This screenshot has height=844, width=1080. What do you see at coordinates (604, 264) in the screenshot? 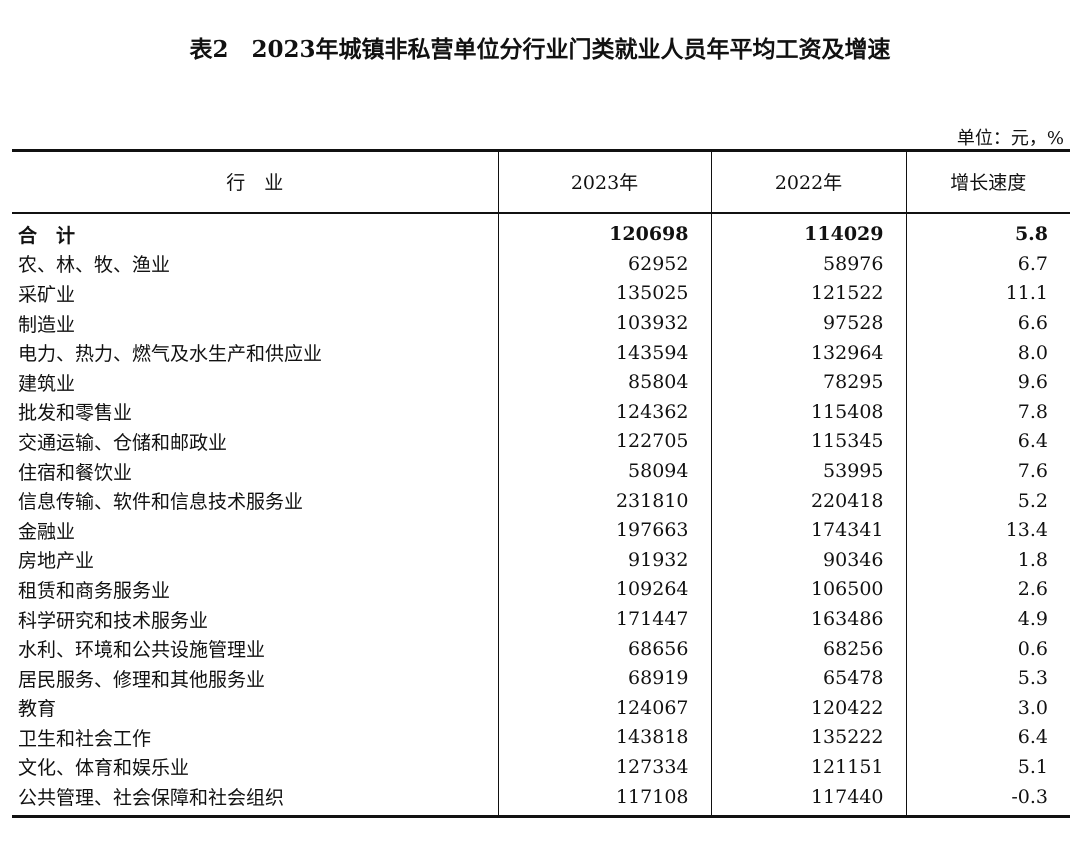
I see `wage-2023-cell: 62952` at bounding box center [604, 264].